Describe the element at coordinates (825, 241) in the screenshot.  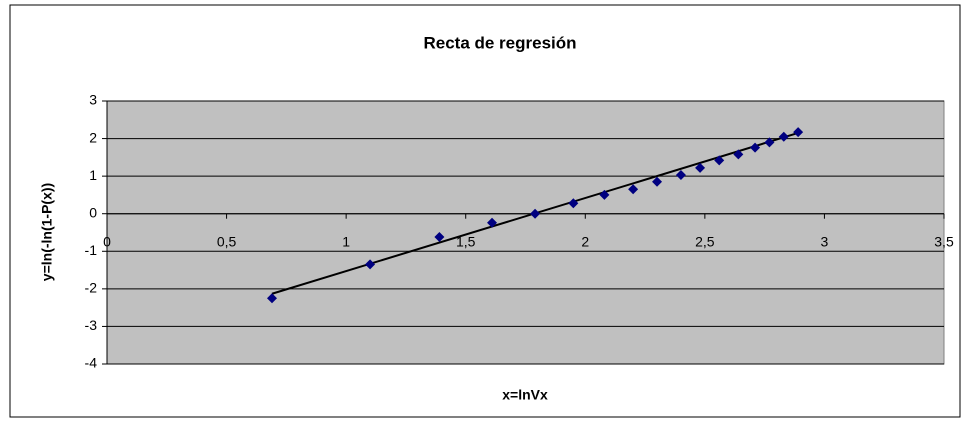
I see `x-tick-label: 3` at that location.